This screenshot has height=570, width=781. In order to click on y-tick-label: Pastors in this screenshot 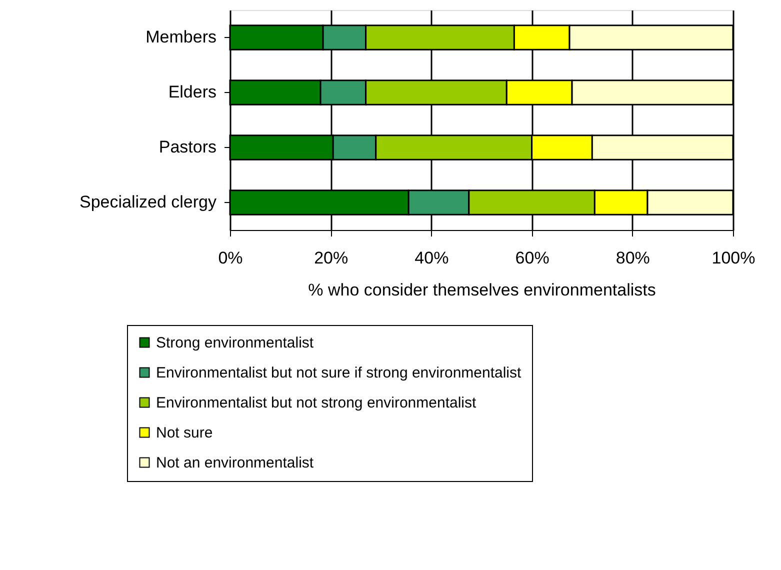, I will do `click(187, 147)`.